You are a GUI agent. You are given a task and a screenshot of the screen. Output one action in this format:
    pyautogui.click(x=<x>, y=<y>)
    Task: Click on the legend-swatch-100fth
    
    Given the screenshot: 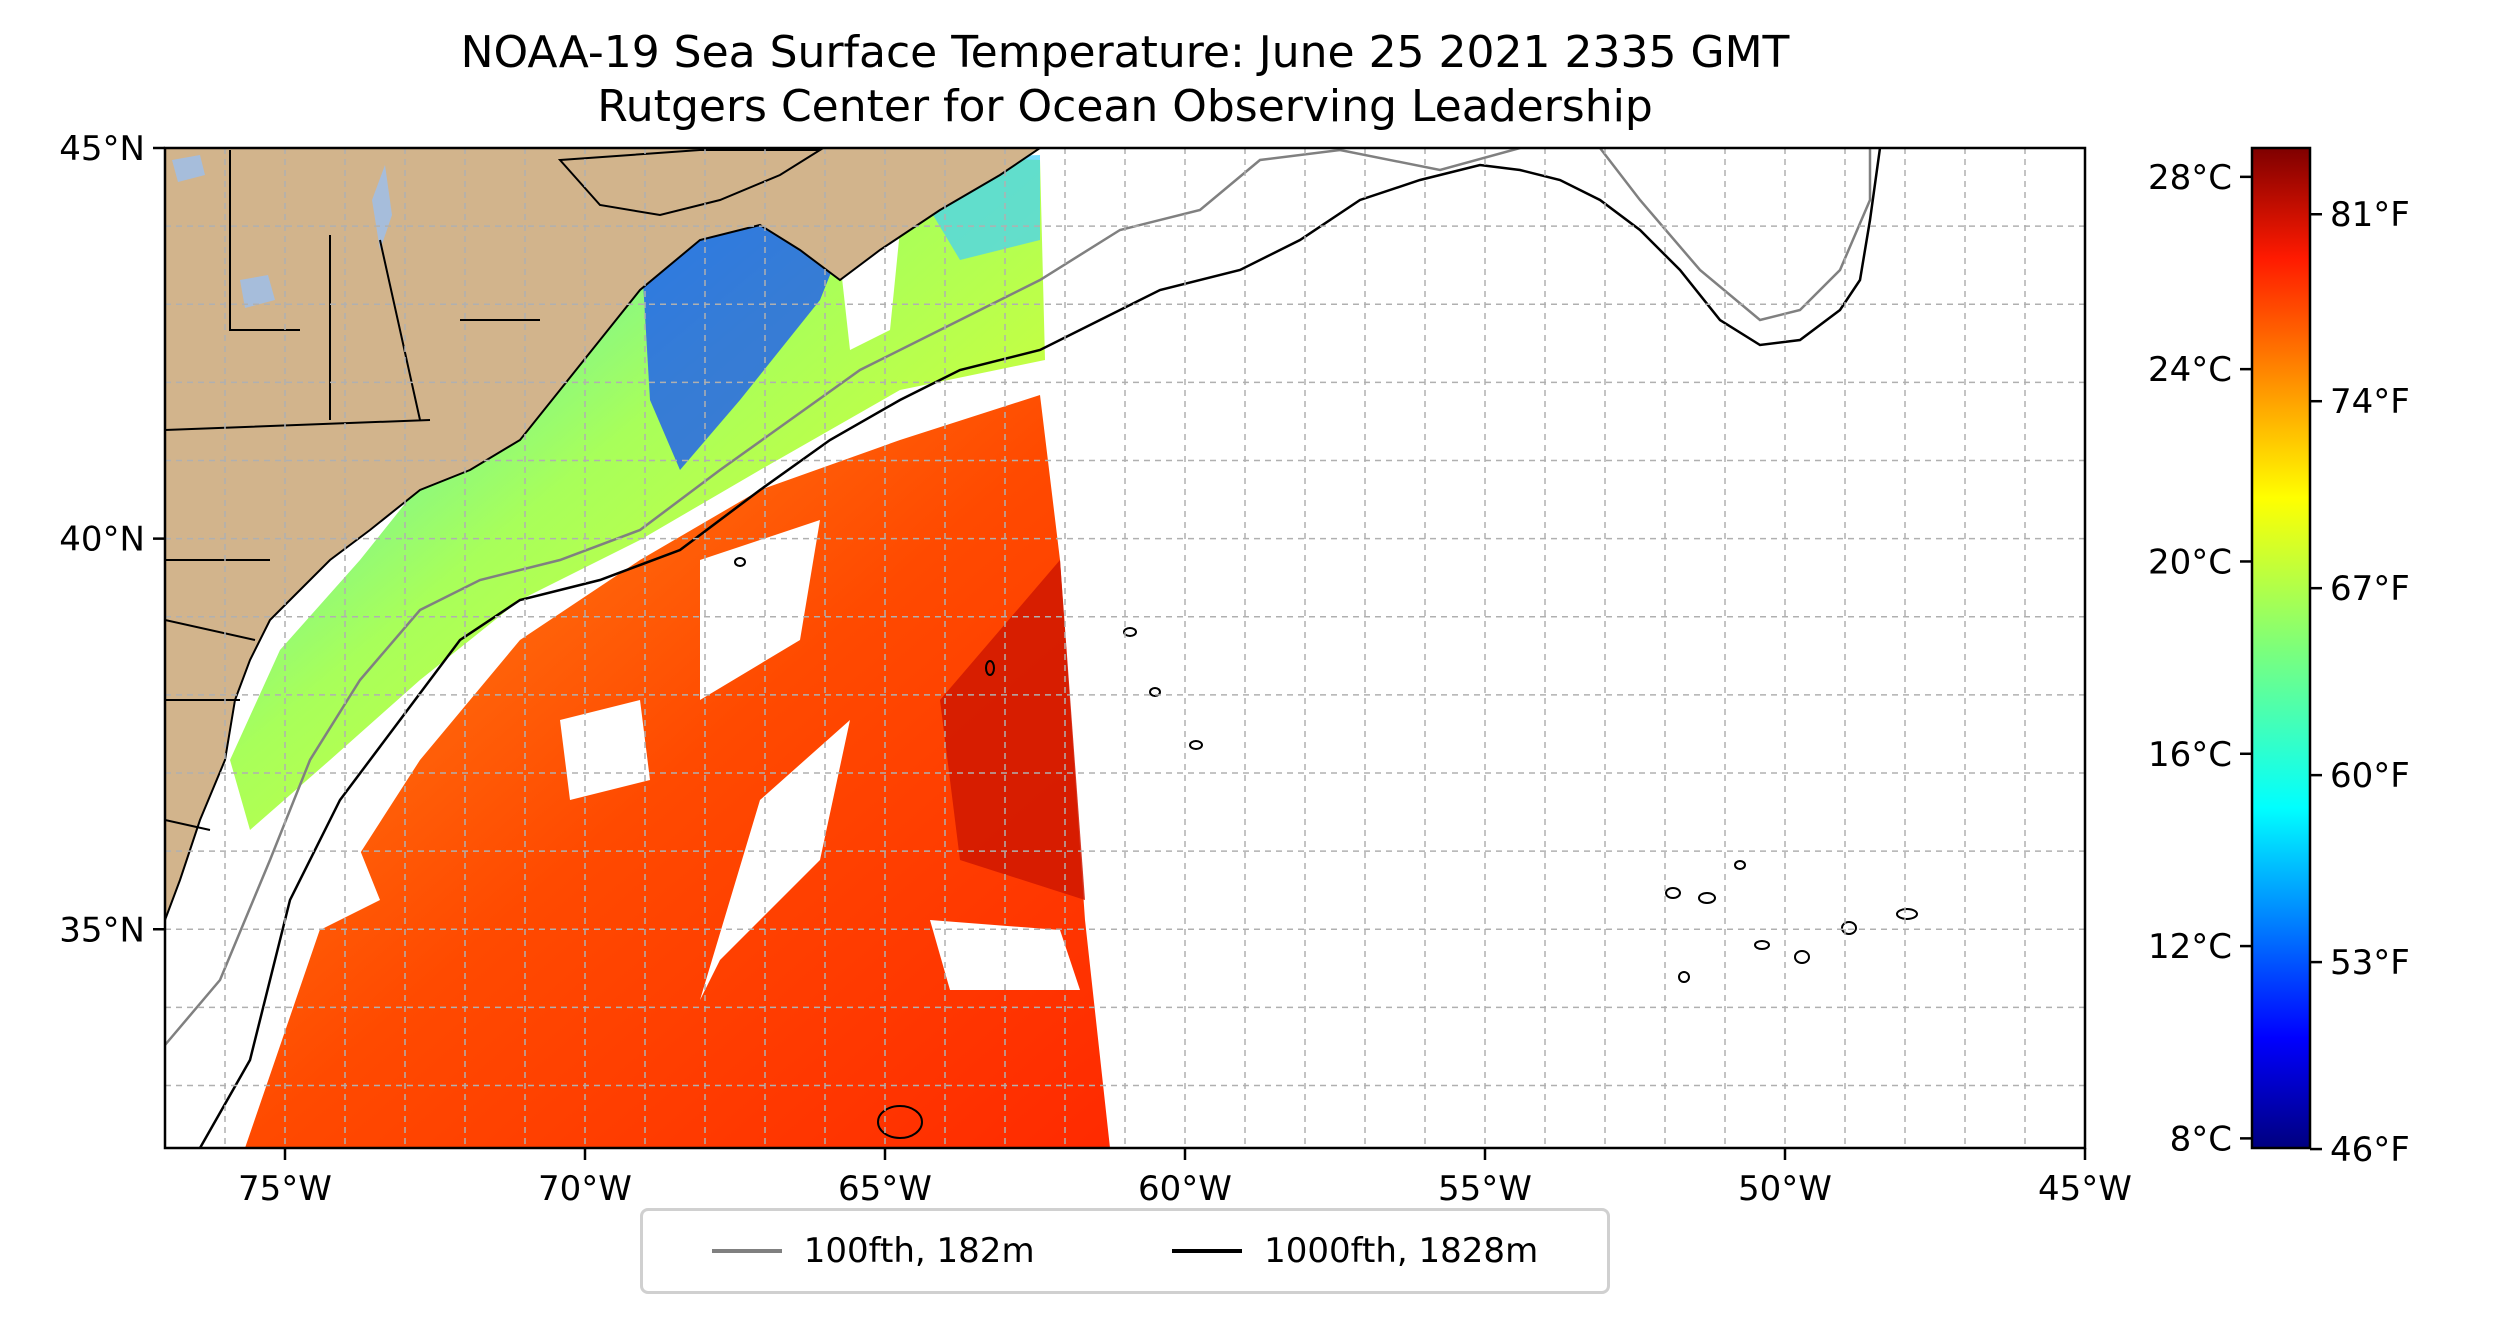 What is the action you would take?
    pyautogui.click(x=746, y=1251)
    